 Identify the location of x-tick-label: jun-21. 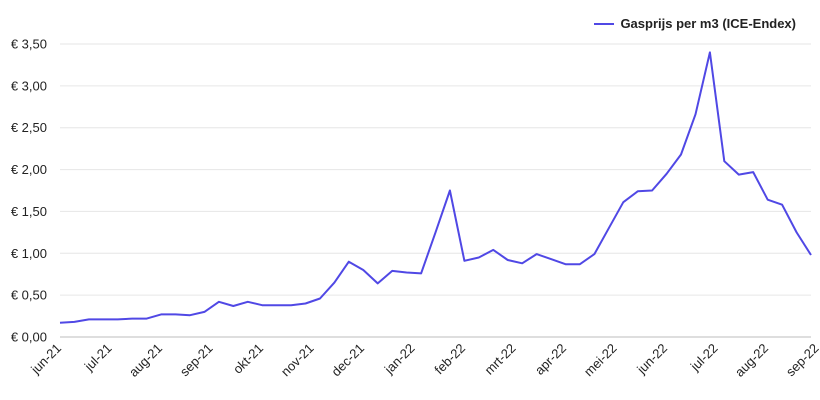
(45, 359).